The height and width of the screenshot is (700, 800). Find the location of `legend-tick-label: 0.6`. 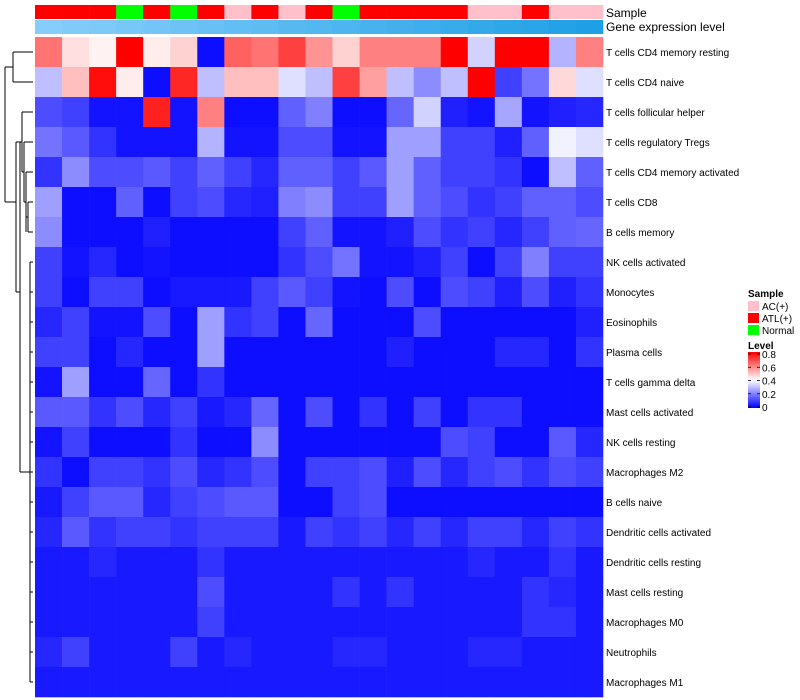

legend-tick-label: 0.6 is located at coordinates (769, 368).